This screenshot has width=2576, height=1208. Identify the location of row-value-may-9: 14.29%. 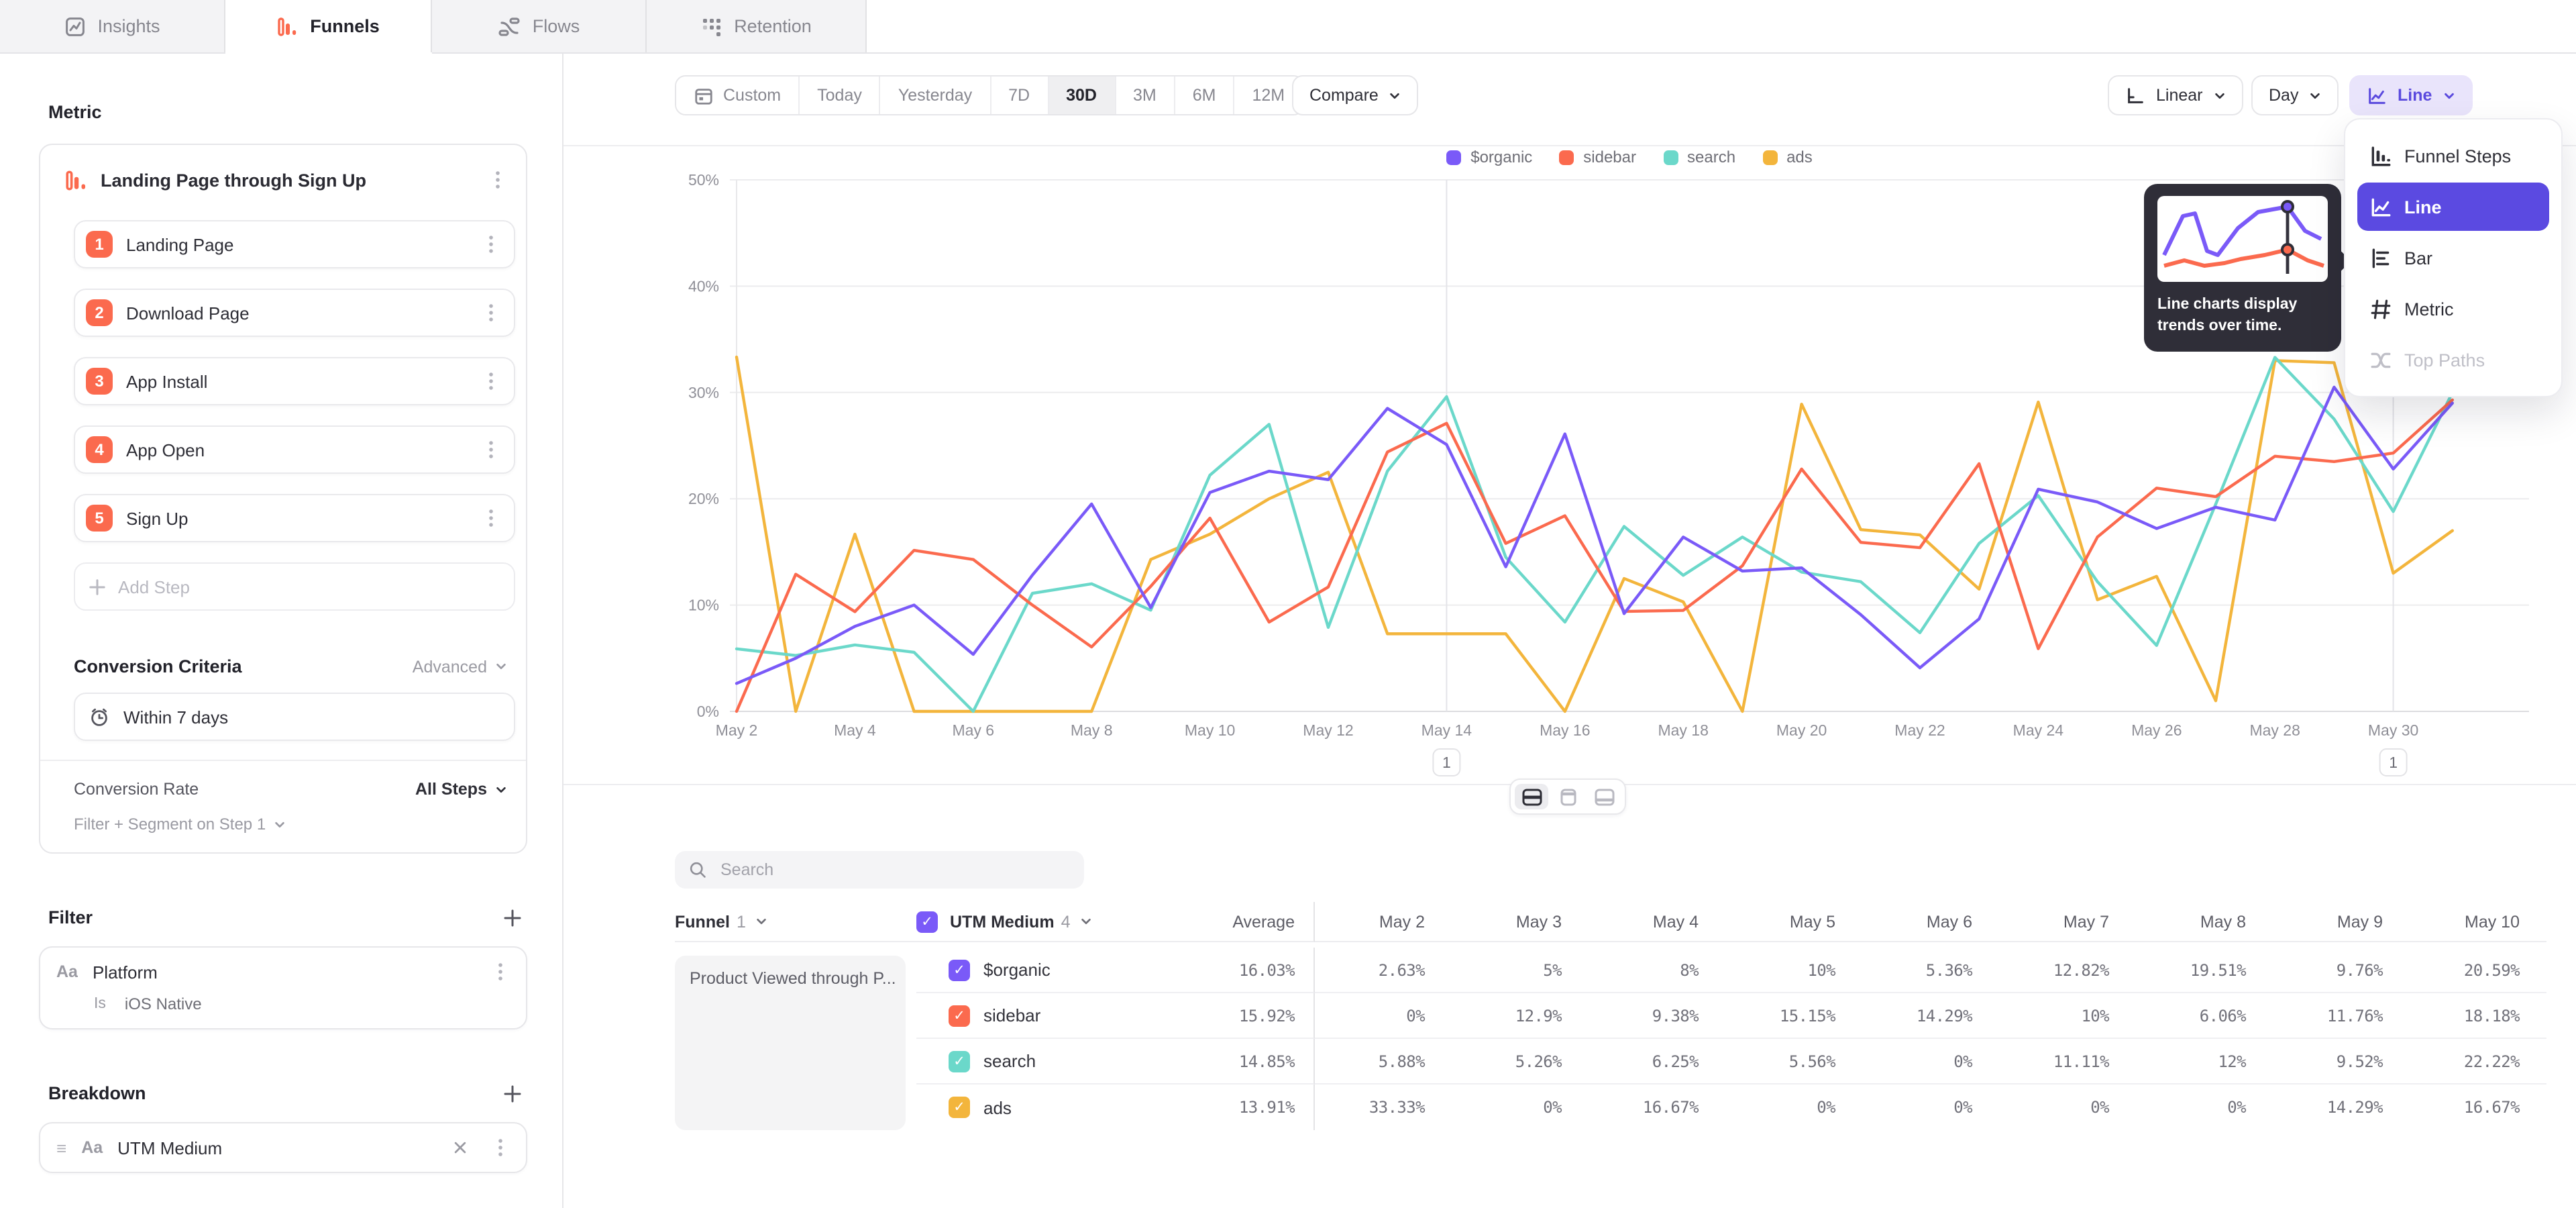
(2354, 1107).